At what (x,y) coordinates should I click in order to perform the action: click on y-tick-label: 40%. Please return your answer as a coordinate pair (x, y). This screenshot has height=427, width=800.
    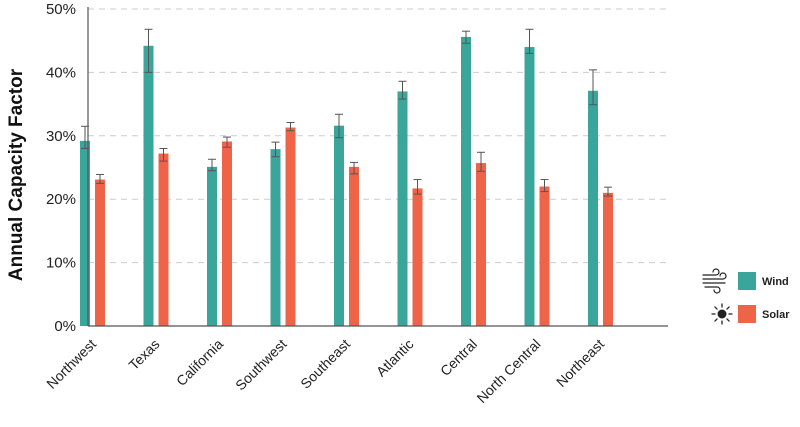
    Looking at the image, I should click on (61, 72).